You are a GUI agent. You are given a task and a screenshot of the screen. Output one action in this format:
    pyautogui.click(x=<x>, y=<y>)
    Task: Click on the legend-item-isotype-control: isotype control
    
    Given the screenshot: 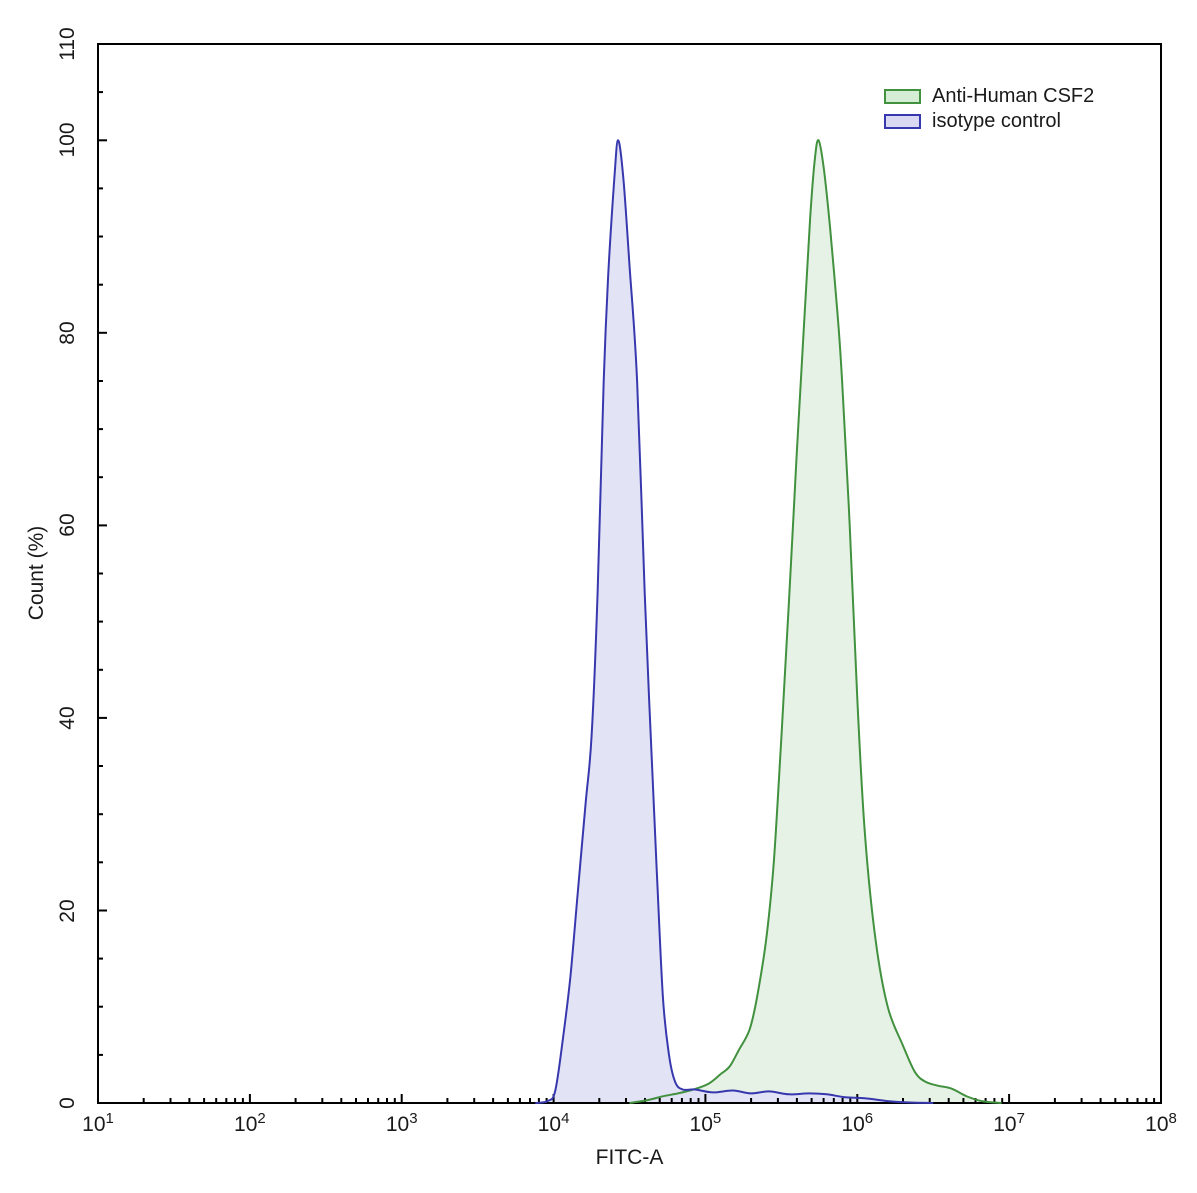 What is the action you would take?
    pyautogui.click(x=989, y=121)
    